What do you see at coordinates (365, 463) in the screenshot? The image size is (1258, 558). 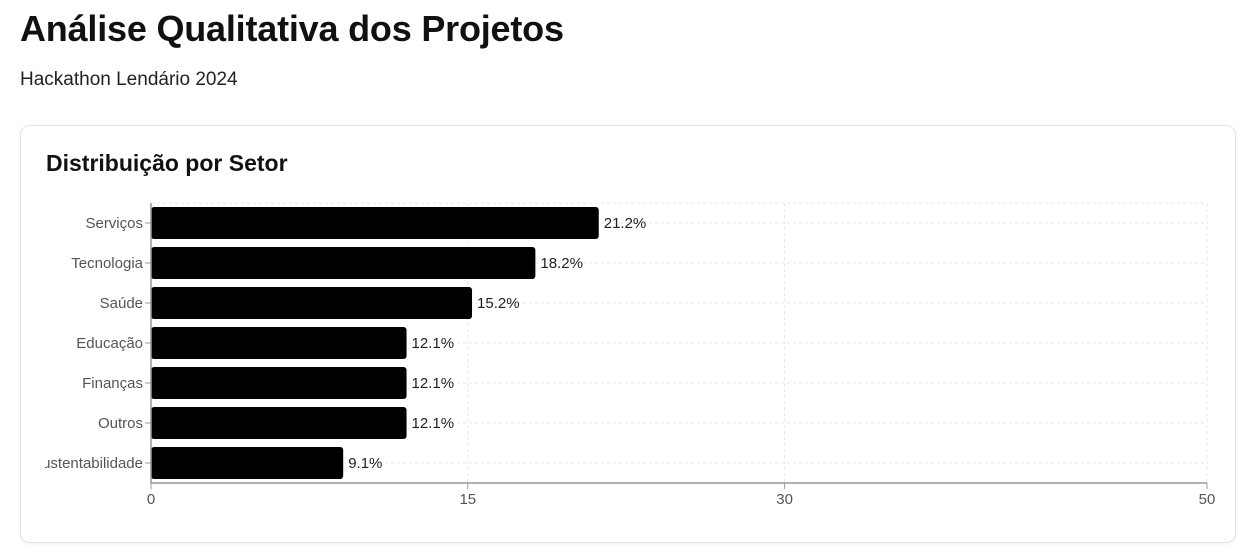 I see `value-label-6: 9.1%` at bounding box center [365, 463].